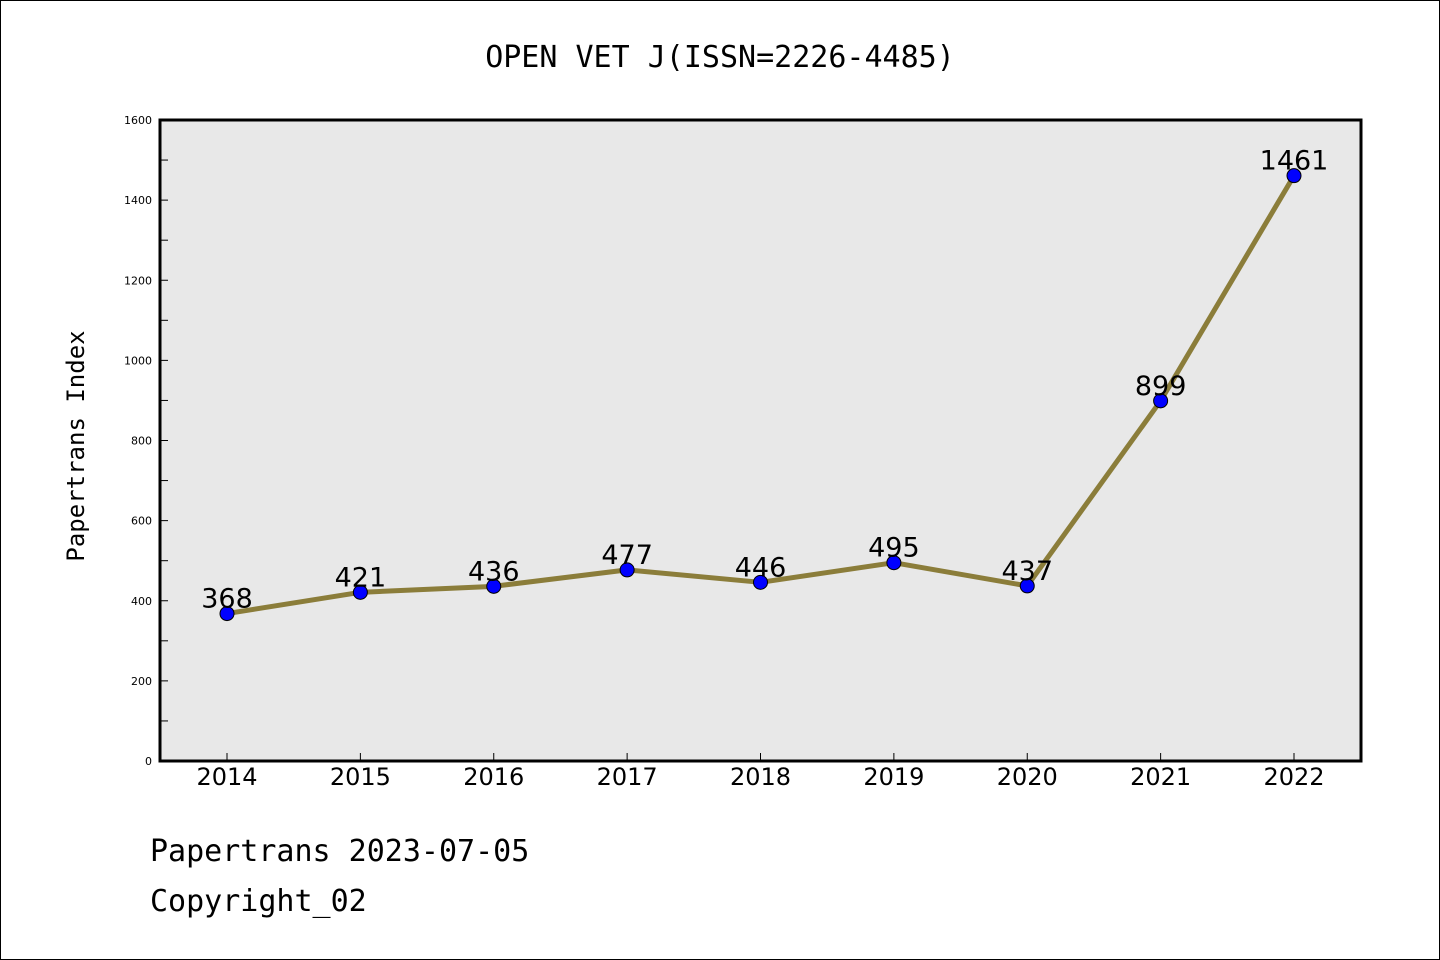 The height and width of the screenshot is (960, 1440). Describe the element at coordinates (1293, 777) in the screenshot. I see `x-tick-label: 2022` at that location.